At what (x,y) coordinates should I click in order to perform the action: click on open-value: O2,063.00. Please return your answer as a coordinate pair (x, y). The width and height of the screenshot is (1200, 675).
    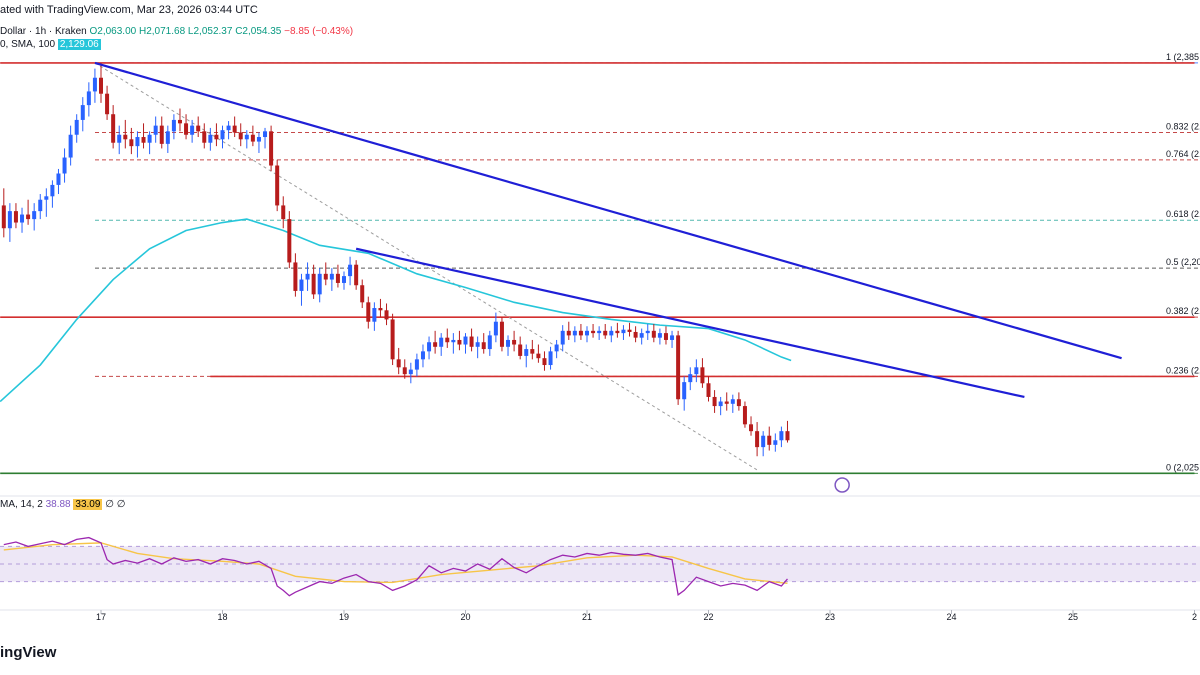
    Looking at the image, I should click on (113, 31).